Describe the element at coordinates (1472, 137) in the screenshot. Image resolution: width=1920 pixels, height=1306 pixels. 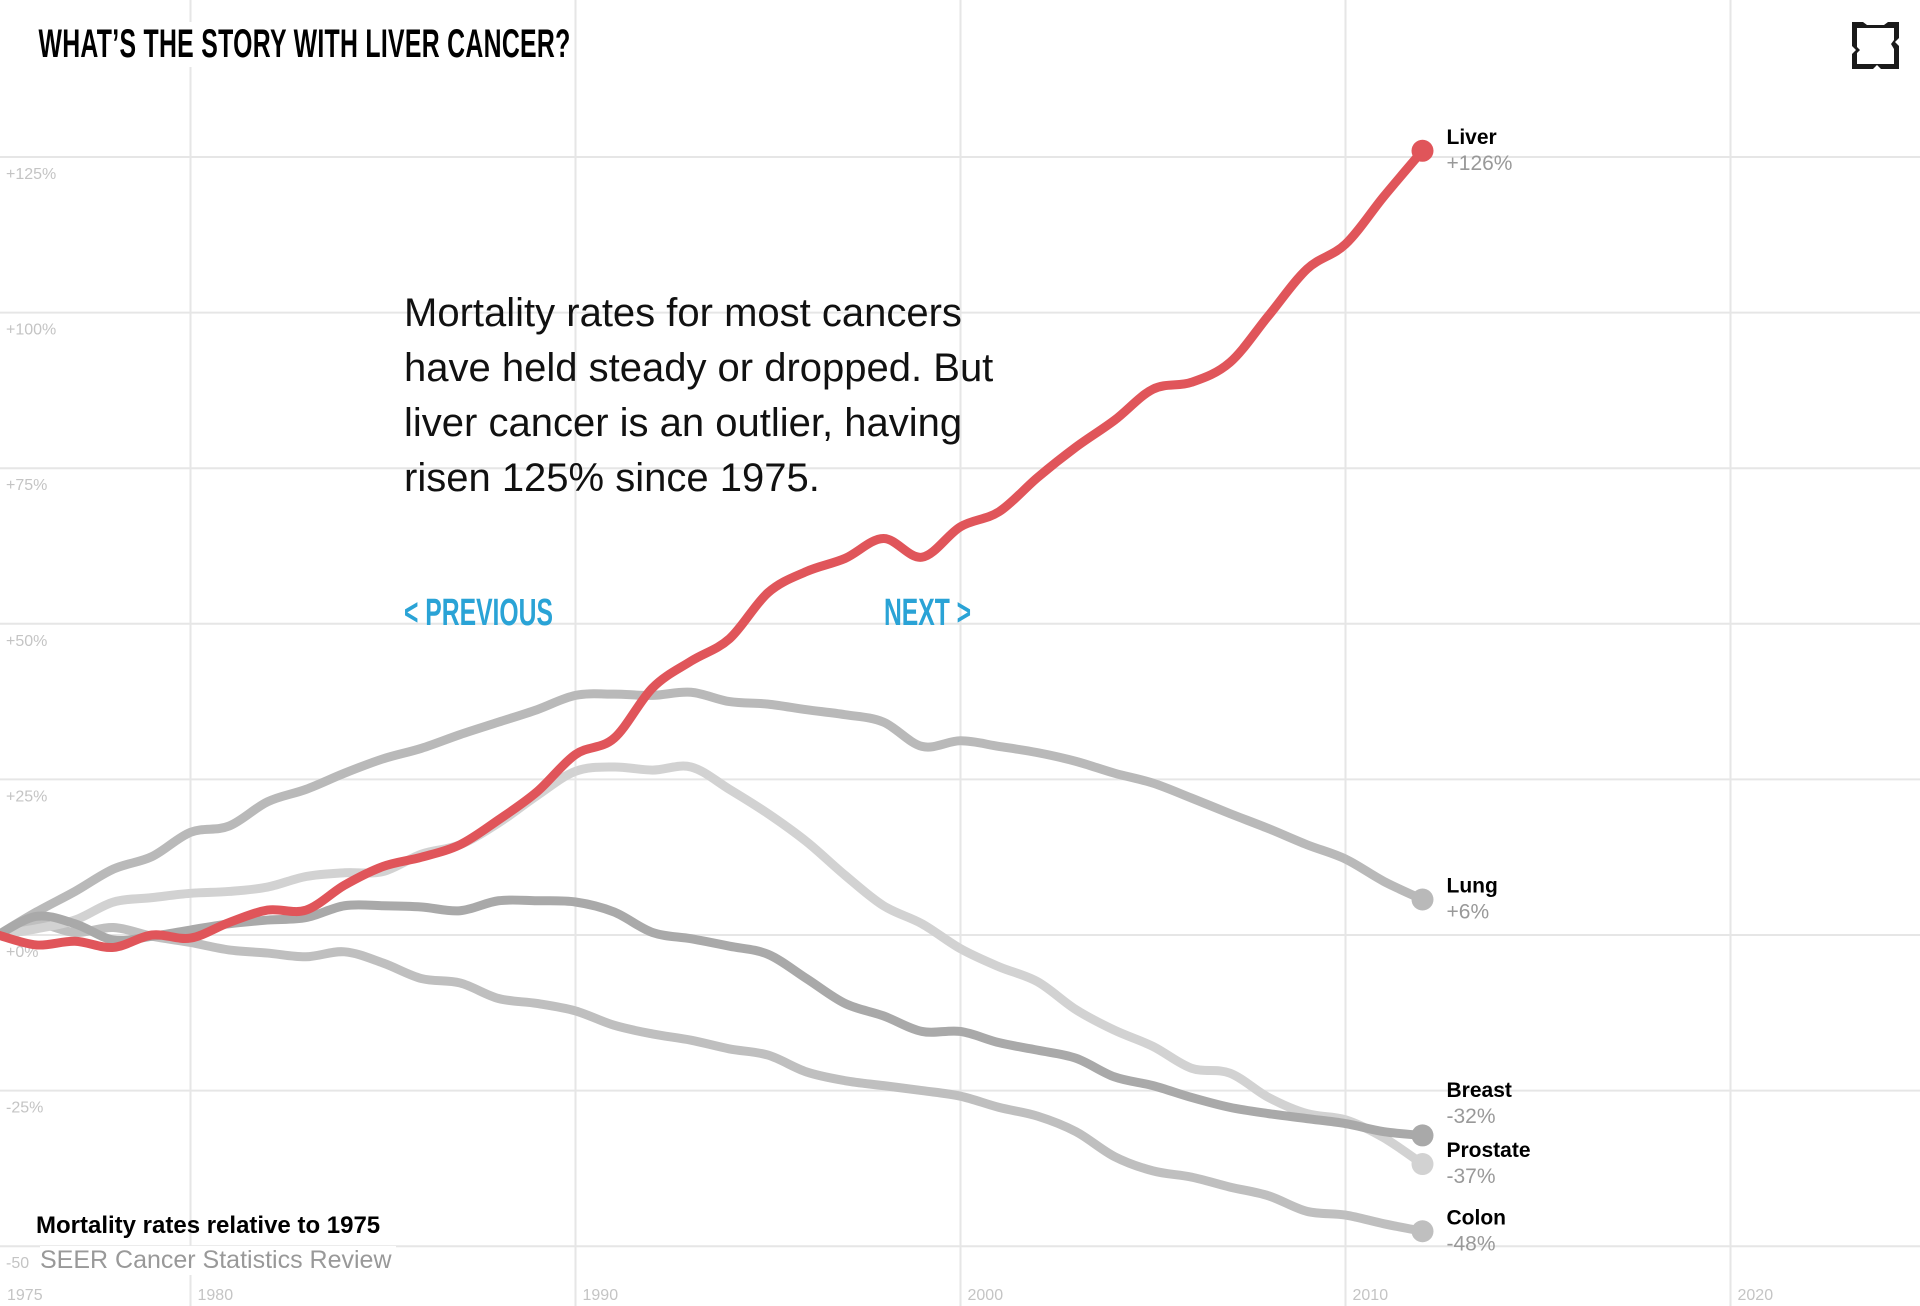
I see `series-name-liver: Liver` at that location.